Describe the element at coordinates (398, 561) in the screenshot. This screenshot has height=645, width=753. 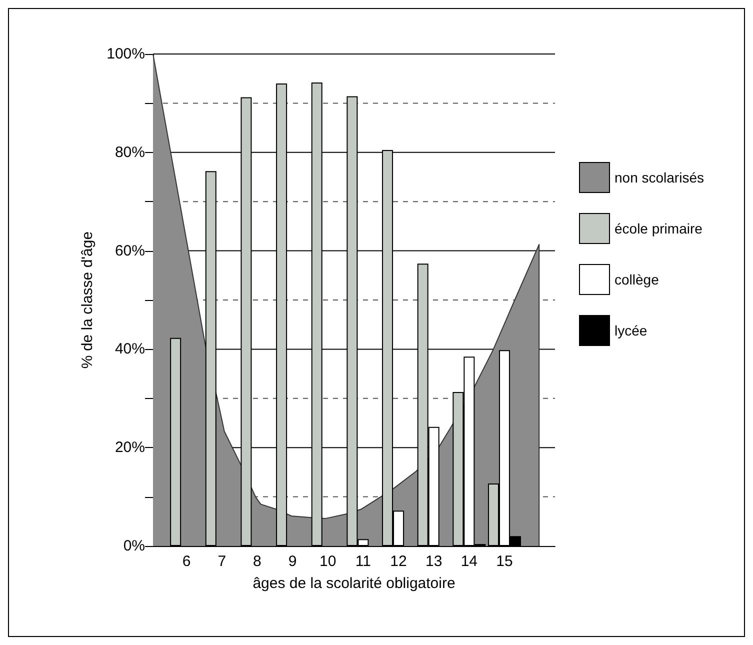
I see `x-tick-label: 12` at that location.